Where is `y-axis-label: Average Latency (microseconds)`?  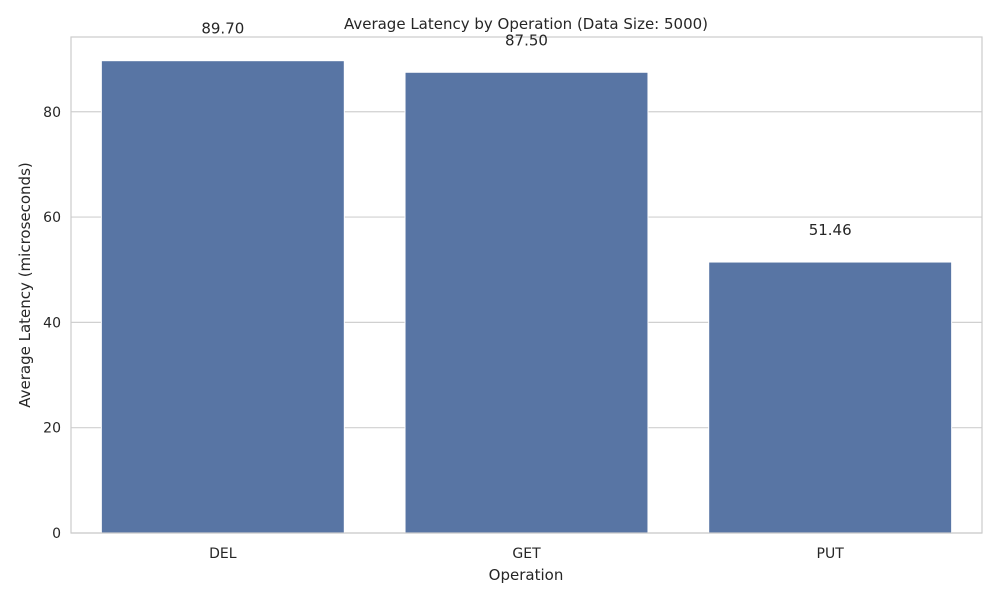
y-axis-label: Average Latency (microseconds) is located at coordinates (25, 284).